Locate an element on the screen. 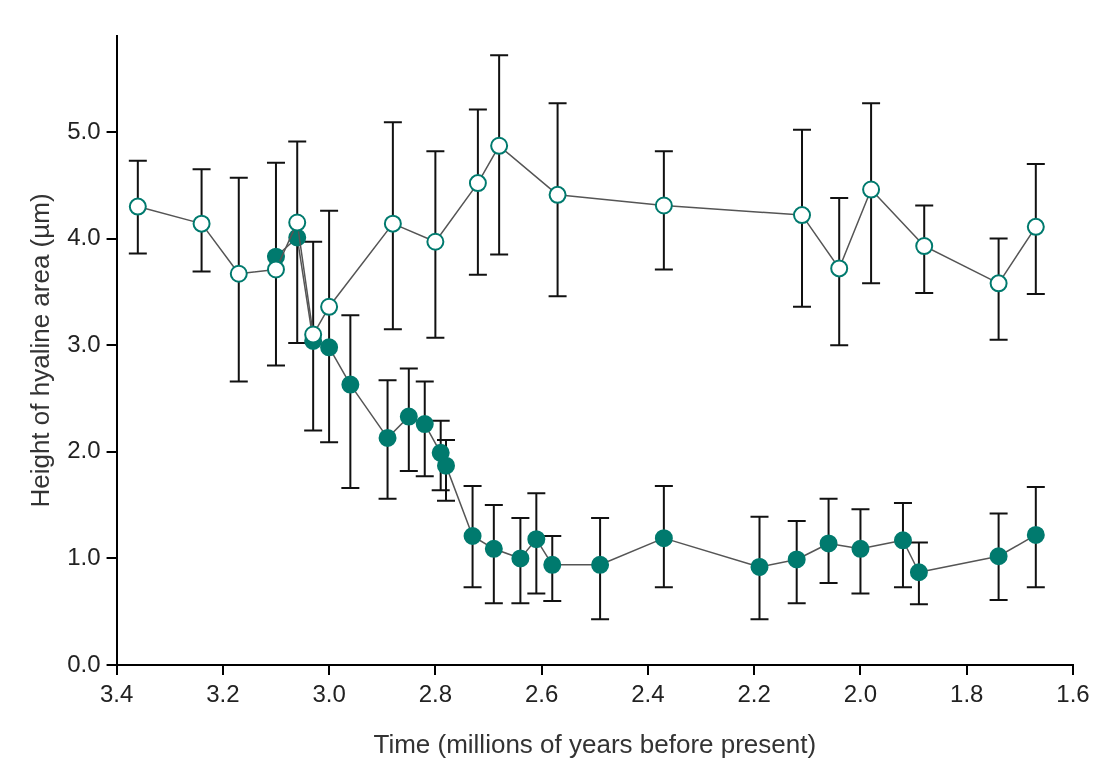  x-tick-label: 2.2 is located at coordinates (754, 694).